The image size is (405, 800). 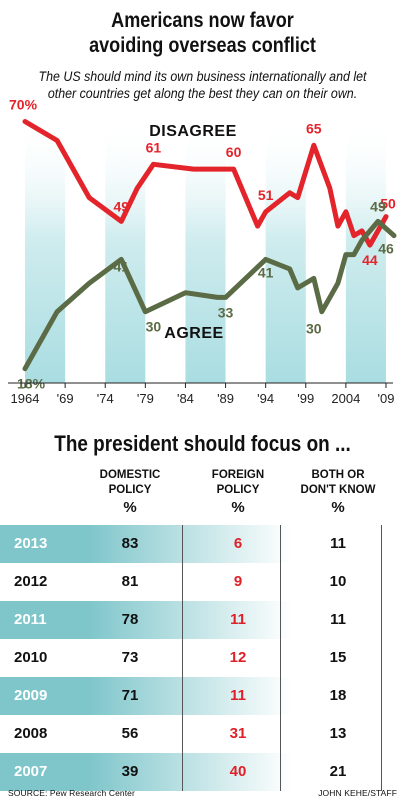 I want to click on cell-foreign: 31, so click(x=238, y=733).